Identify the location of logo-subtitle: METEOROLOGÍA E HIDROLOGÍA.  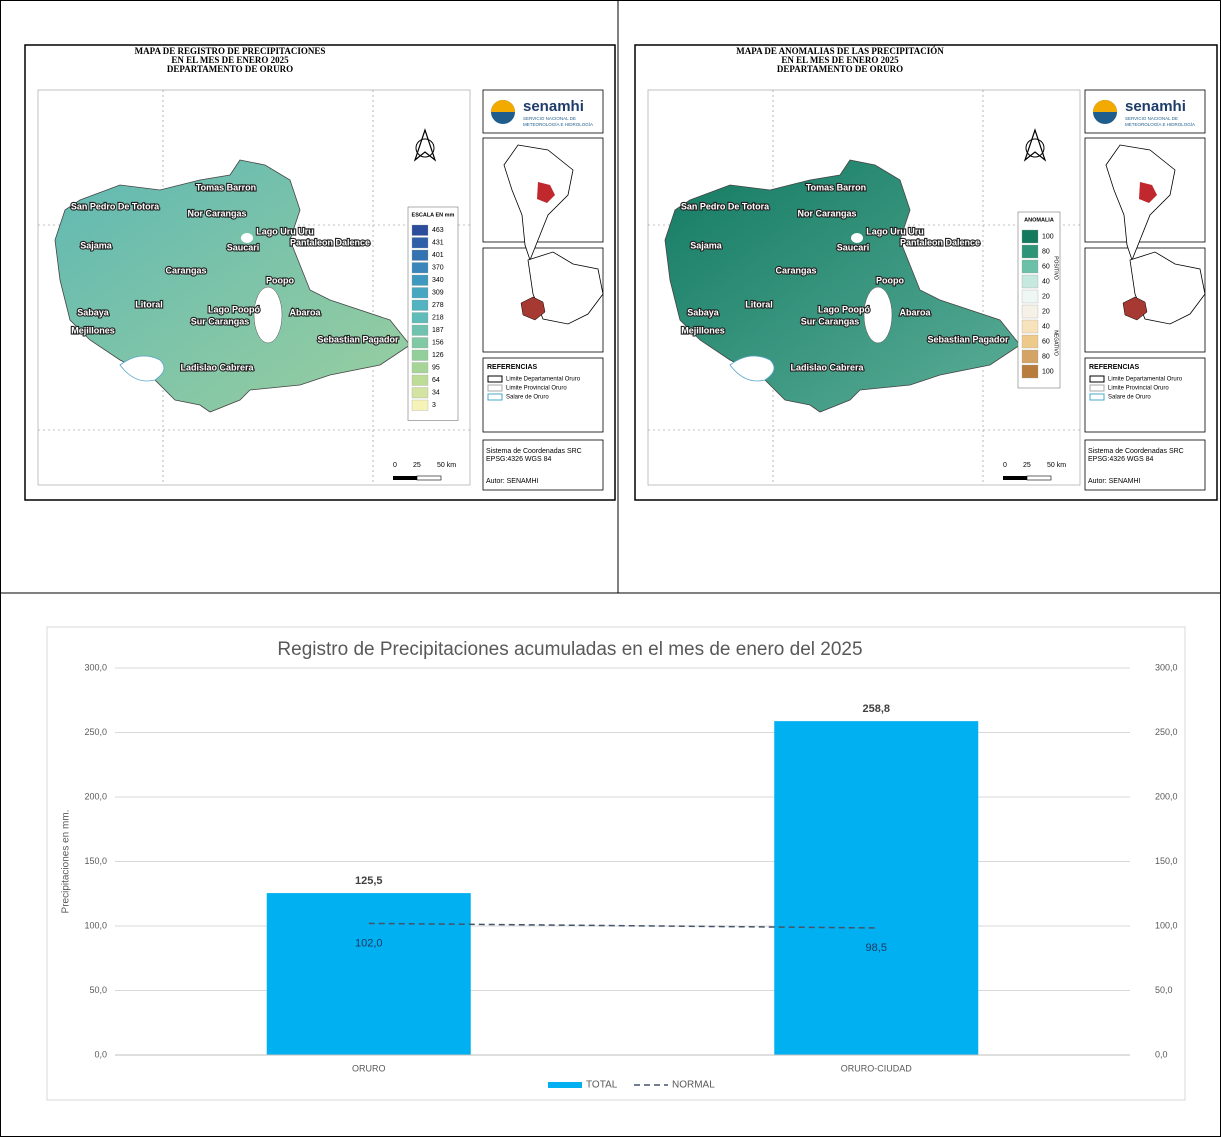
(558, 124).